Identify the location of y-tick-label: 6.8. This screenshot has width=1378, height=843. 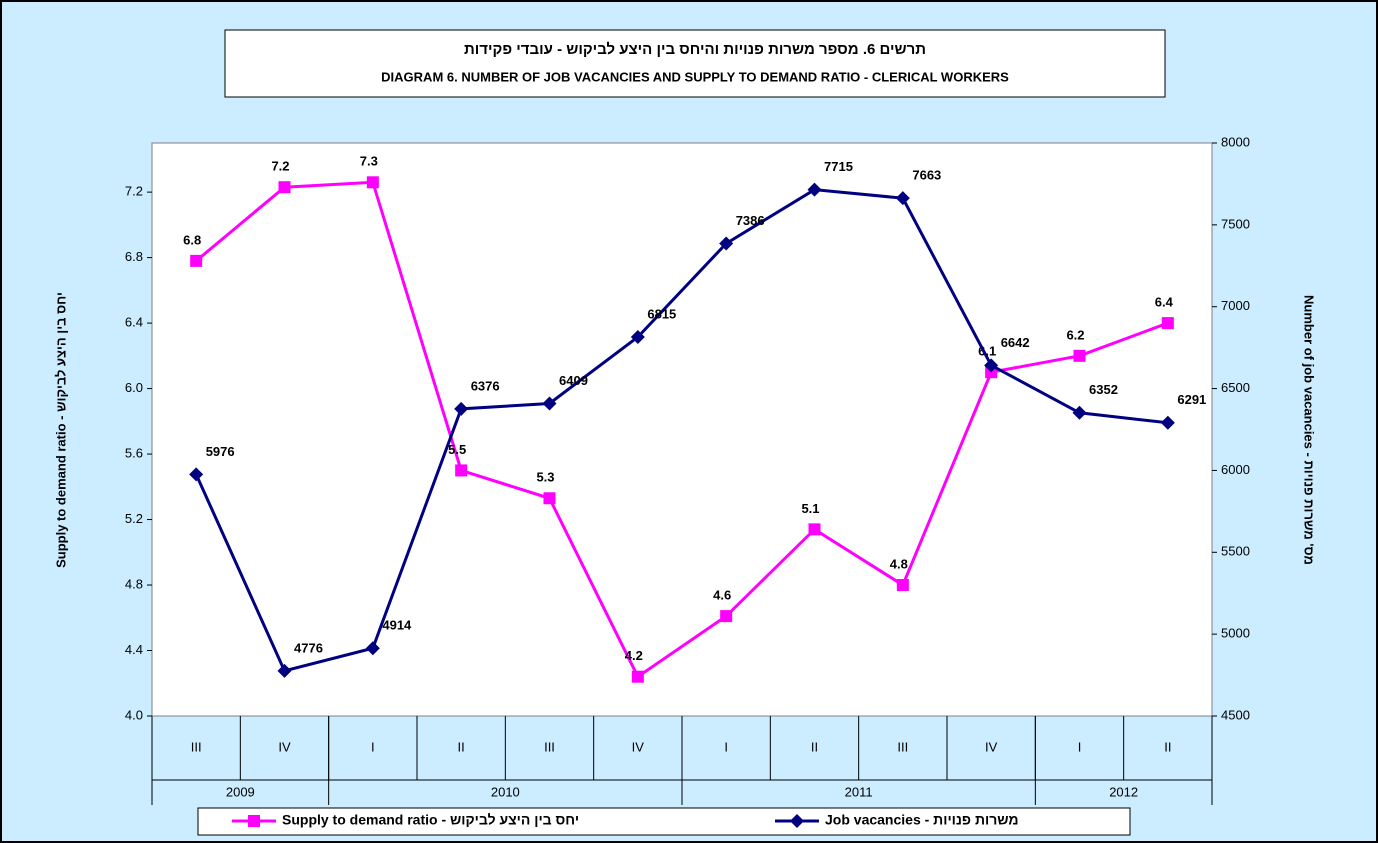
(134, 256).